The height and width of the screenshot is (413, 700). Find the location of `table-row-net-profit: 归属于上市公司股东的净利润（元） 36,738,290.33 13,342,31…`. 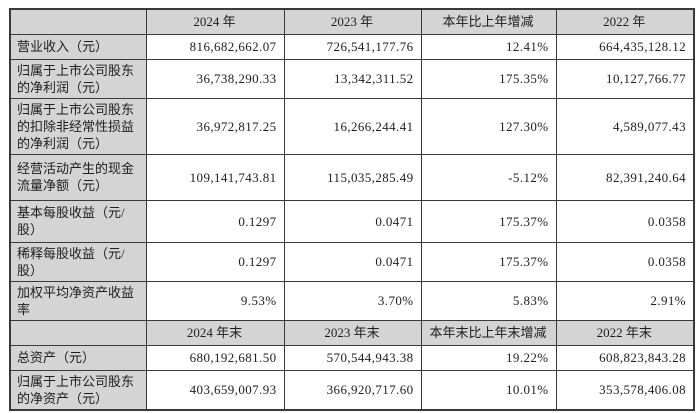

table-row-net-profit: 归属于上市公司股东的净利润（元） 36,738,290.33 13,342,31… is located at coordinates (352, 78).